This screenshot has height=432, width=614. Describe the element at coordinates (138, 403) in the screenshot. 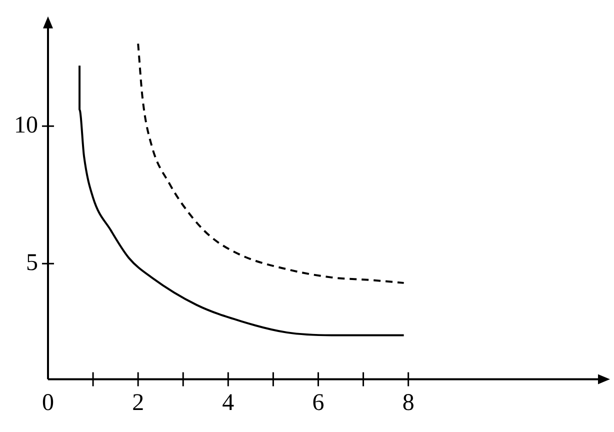

I see `x-tick-label: 2` at that location.